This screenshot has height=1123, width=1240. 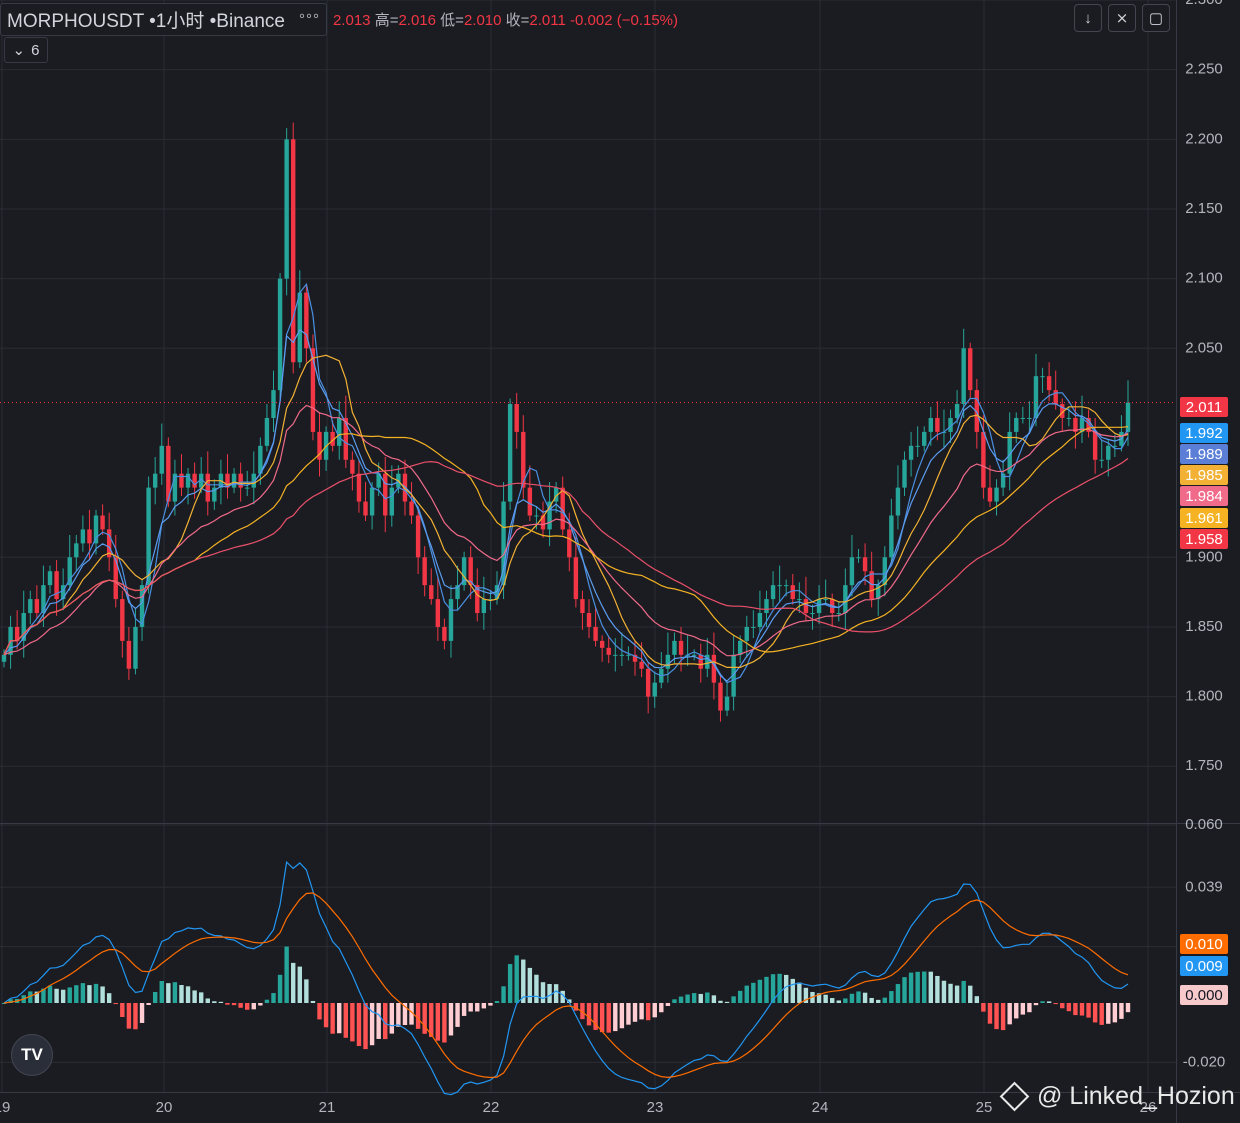 What do you see at coordinates (309, 19) in the screenshot?
I see `more-icon: °°°` at bounding box center [309, 19].